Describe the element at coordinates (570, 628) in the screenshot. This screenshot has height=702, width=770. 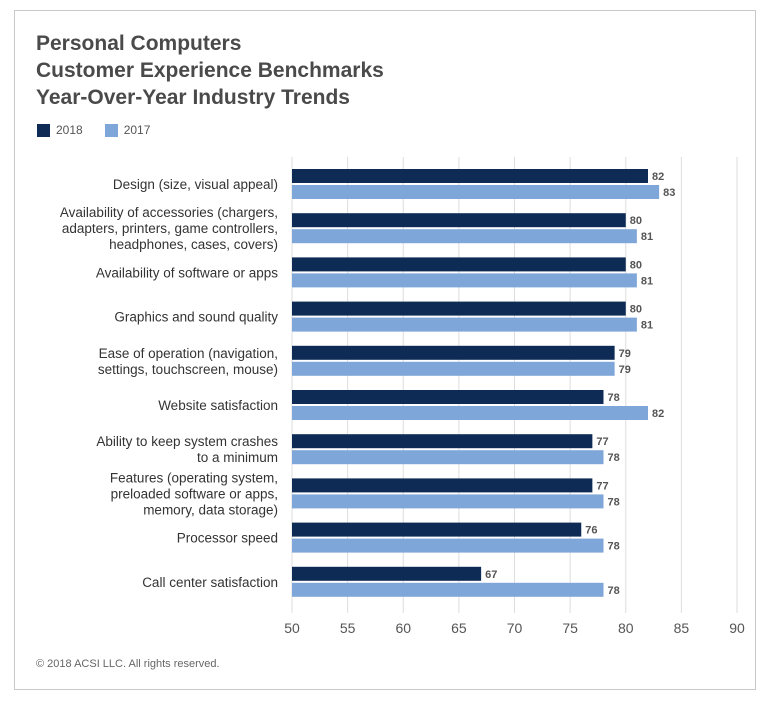
I see `x-tick-label: 75` at that location.